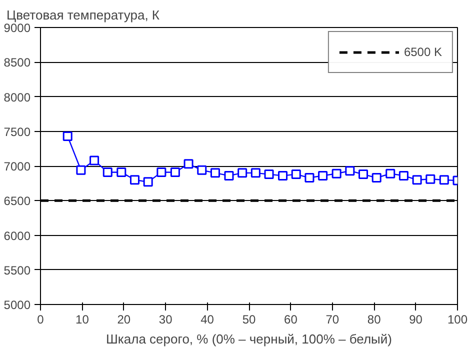  I want to click on y-tick-label: 8500, so click(17, 63).